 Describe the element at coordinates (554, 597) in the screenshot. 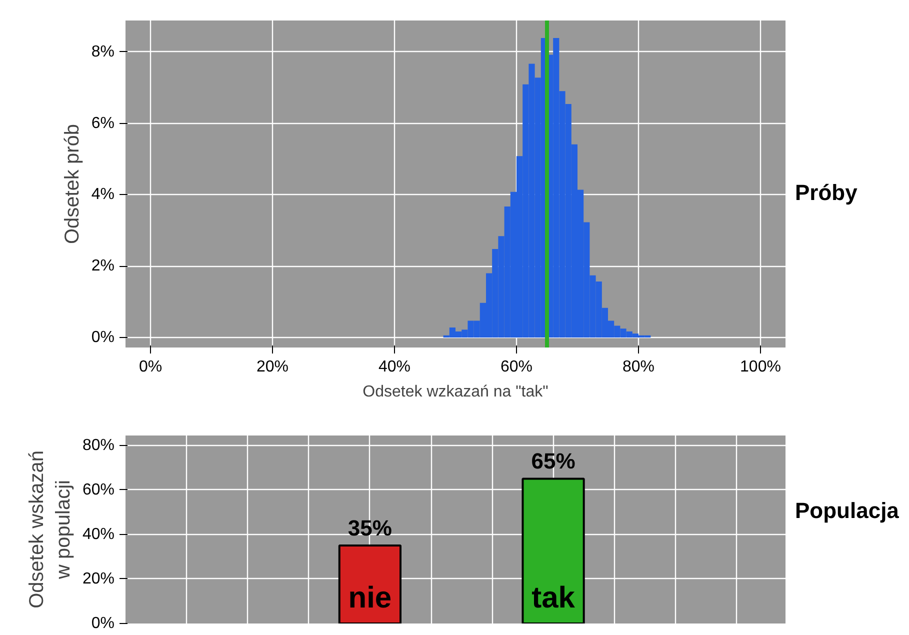

I see `x-tick-label: tak` at that location.